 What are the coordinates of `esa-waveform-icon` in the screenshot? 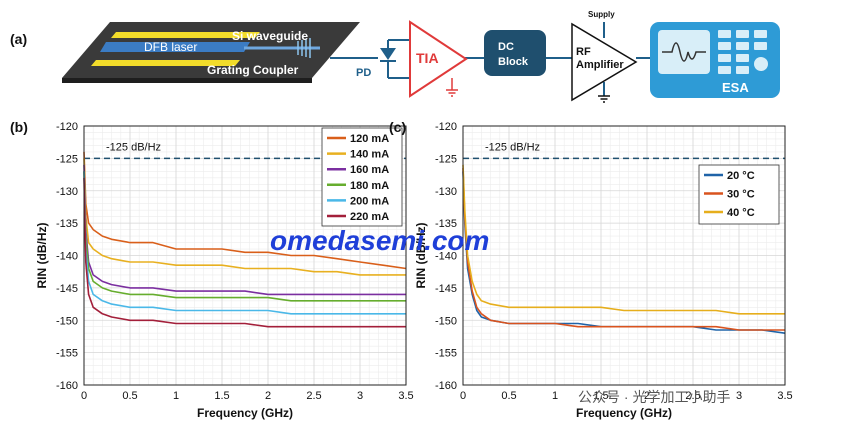 It's located at (684, 52).